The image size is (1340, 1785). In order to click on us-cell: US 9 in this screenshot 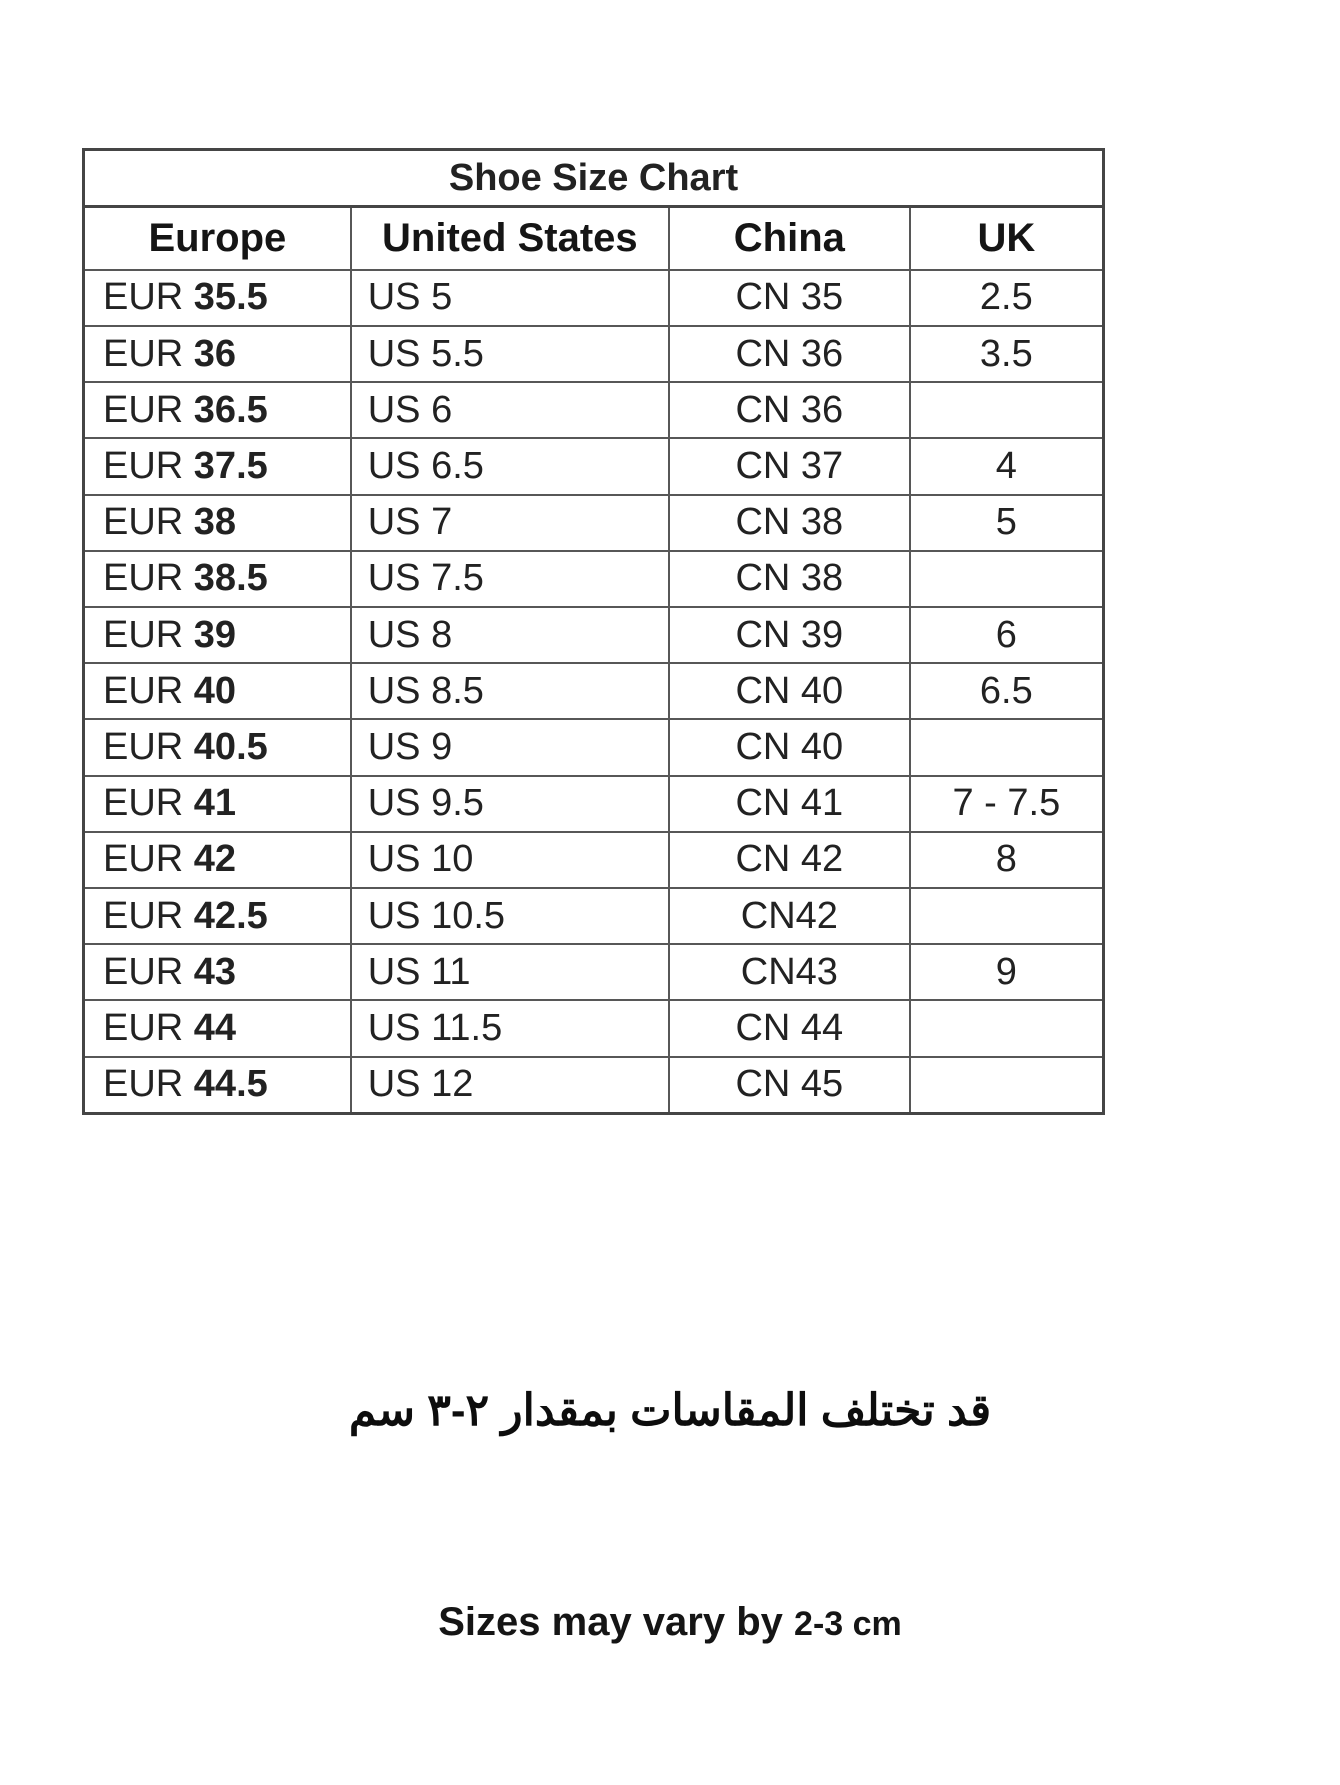, I will do `click(509, 747)`.